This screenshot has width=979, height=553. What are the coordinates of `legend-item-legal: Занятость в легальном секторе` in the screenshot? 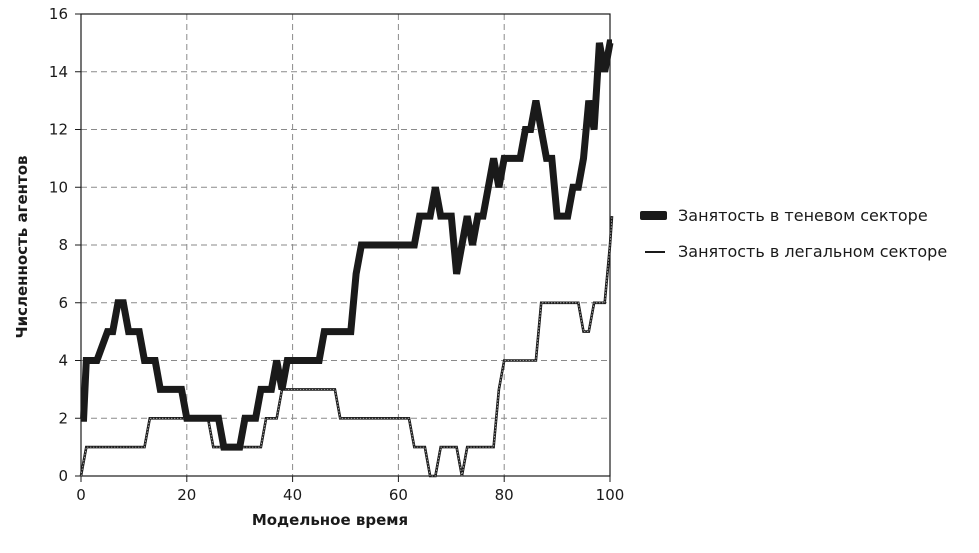 It's located at (796, 251).